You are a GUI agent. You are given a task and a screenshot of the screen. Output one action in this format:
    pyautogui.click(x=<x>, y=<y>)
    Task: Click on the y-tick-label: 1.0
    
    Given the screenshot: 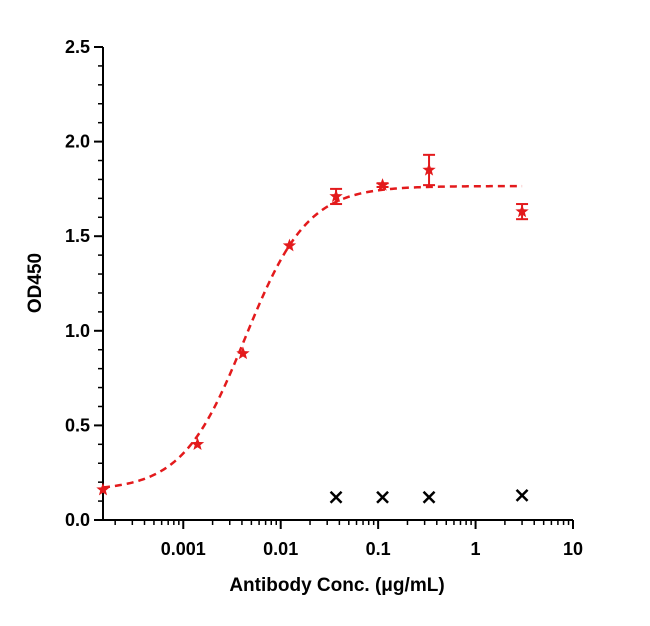 What is the action you would take?
    pyautogui.click(x=77, y=331)
    